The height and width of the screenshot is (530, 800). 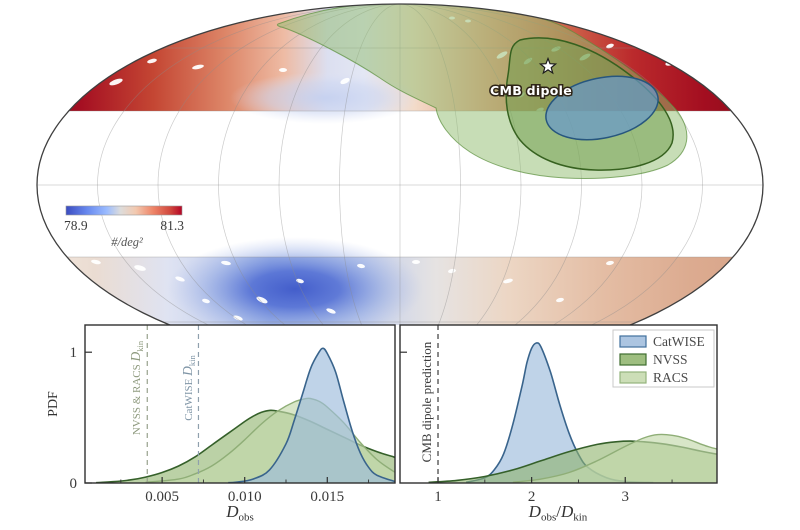 I want to click on colorbar-min-label: 78.9, so click(x=76, y=225).